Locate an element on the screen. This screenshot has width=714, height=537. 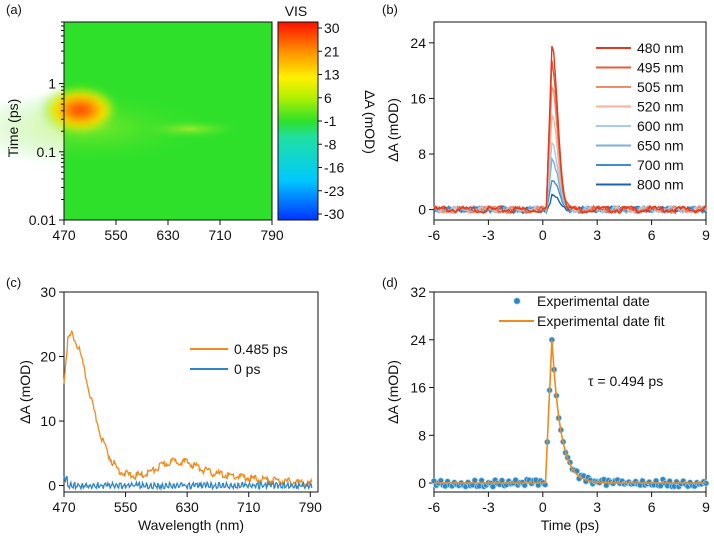
panel-label-b: (b) is located at coordinates (390, 9).